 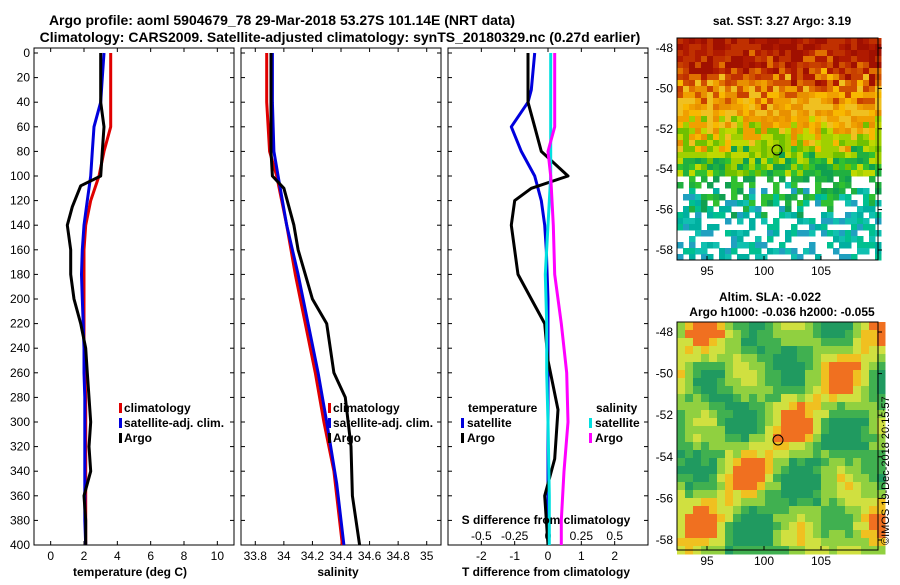 What do you see at coordinates (665, 374) in the screenshot?
I see `map-y-tick-label: -50` at bounding box center [665, 374].